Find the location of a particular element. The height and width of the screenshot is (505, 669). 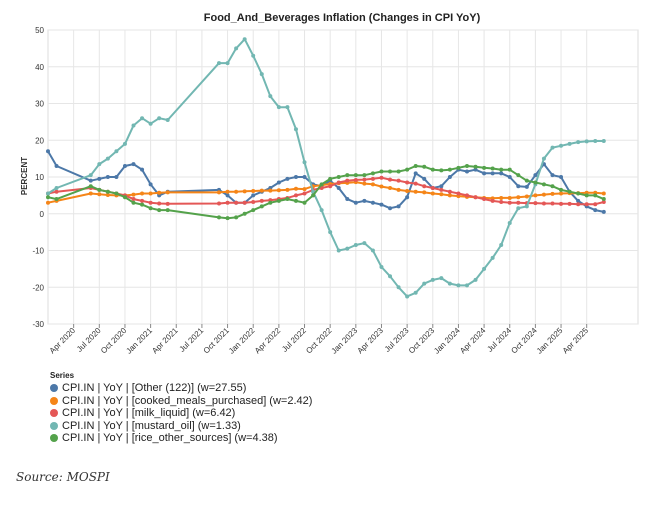

legend-item: CPI.IN | YoY | [Other (122)] (w=27.55) is located at coordinates (181, 388).